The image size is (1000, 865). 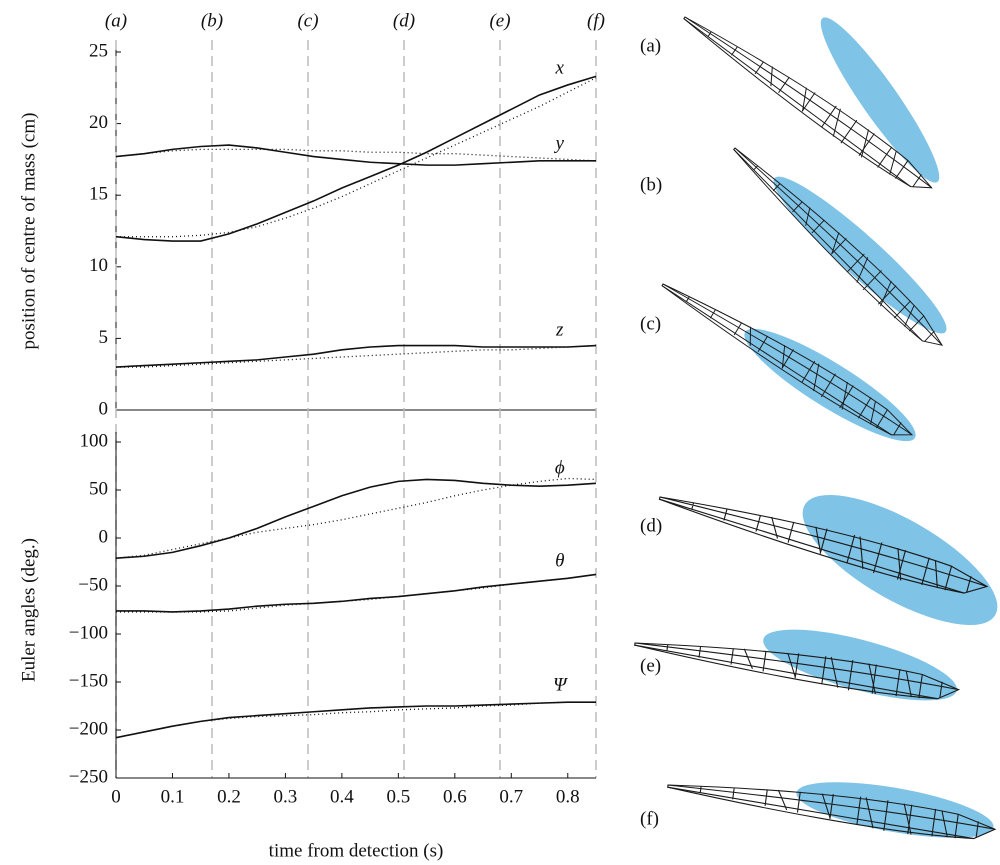 What do you see at coordinates (212, 20) in the screenshot?
I see `event-label: (b)` at bounding box center [212, 20].